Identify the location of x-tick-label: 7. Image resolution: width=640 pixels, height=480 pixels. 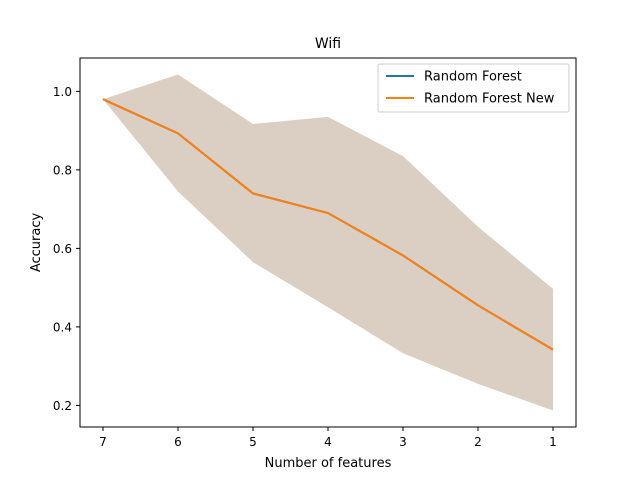
(103, 442).